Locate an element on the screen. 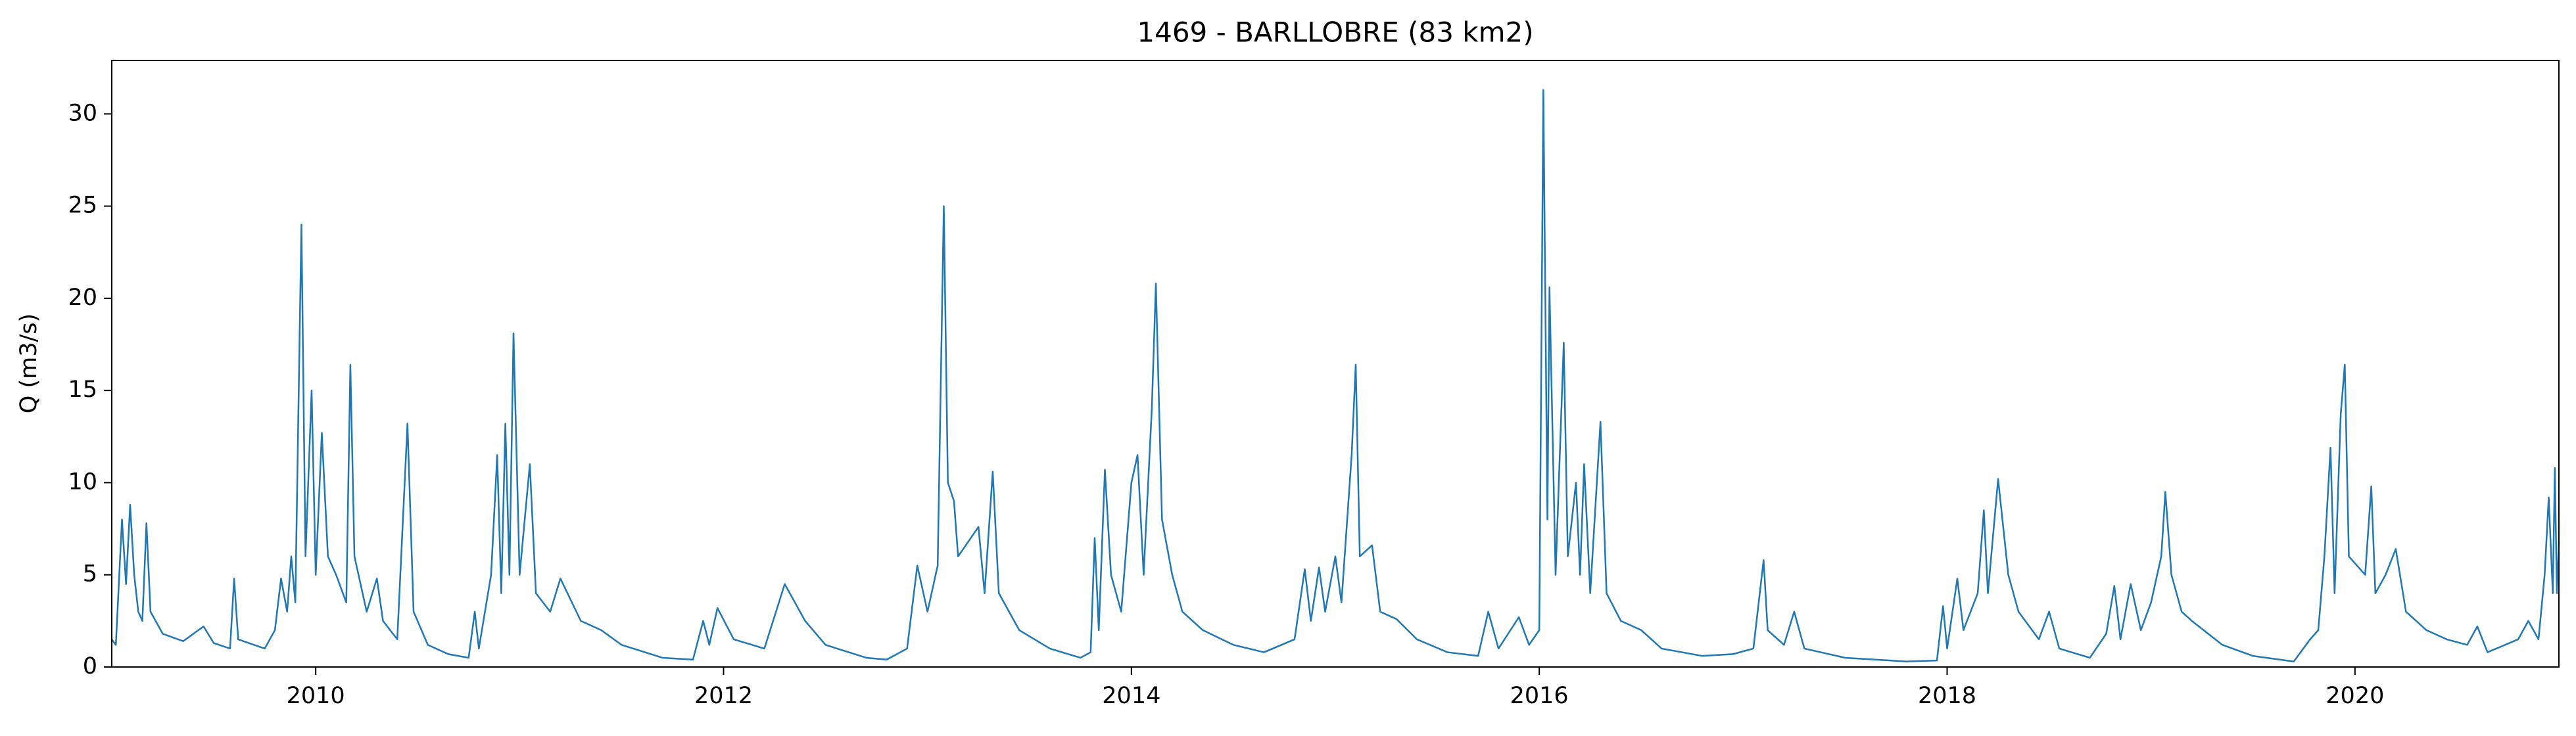  y-tick-label: 30 is located at coordinates (83, 113).